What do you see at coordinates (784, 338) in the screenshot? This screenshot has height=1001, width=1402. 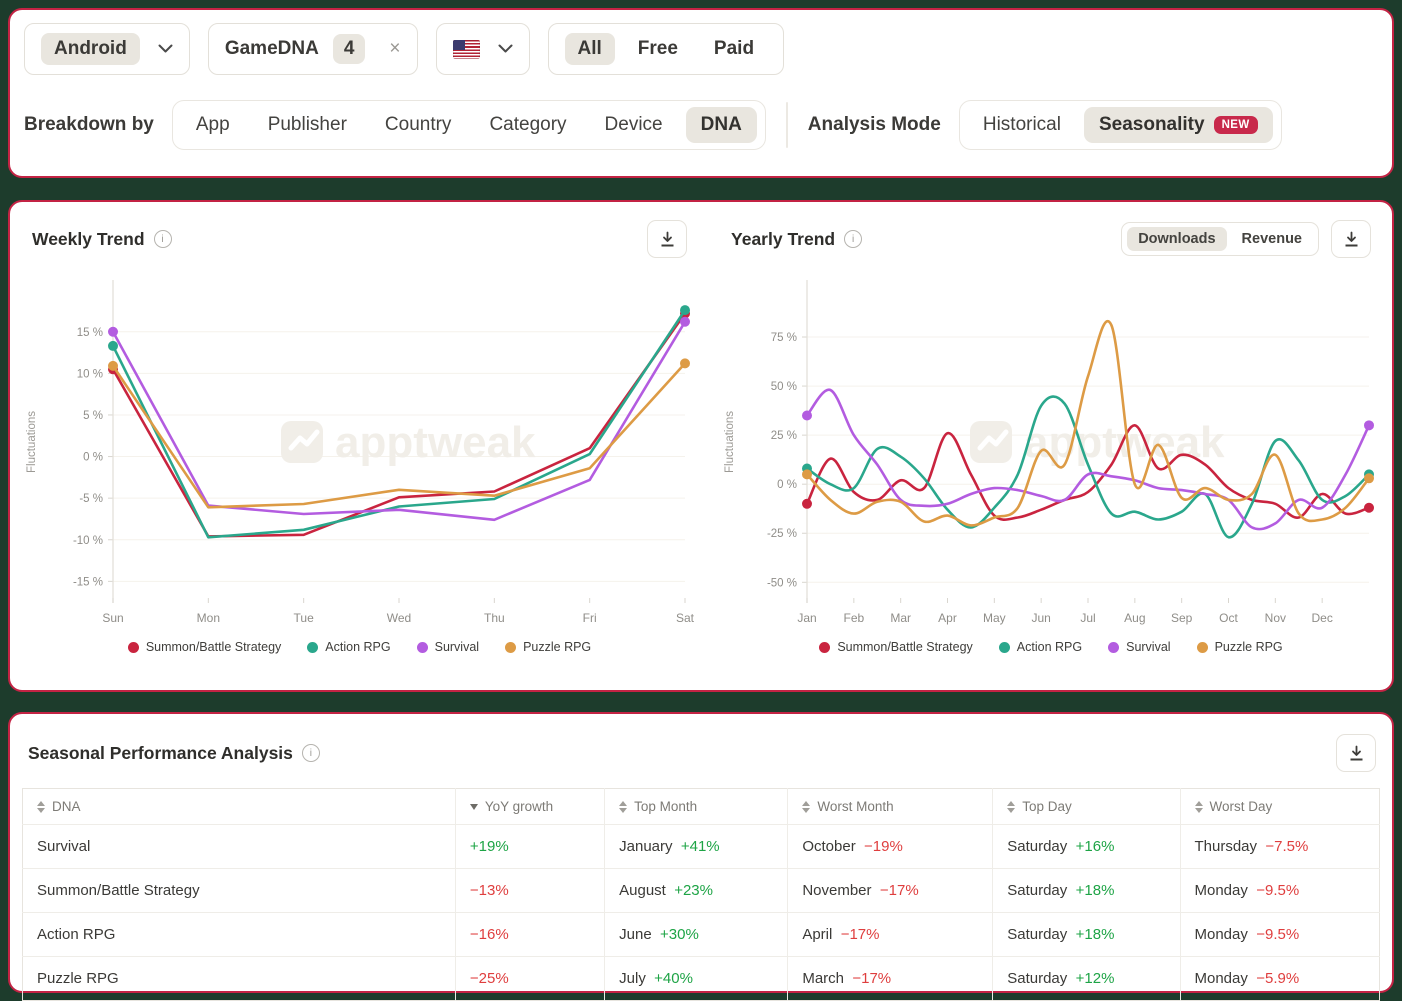 I see `svg-text: 75 %` at bounding box center [784, 338].